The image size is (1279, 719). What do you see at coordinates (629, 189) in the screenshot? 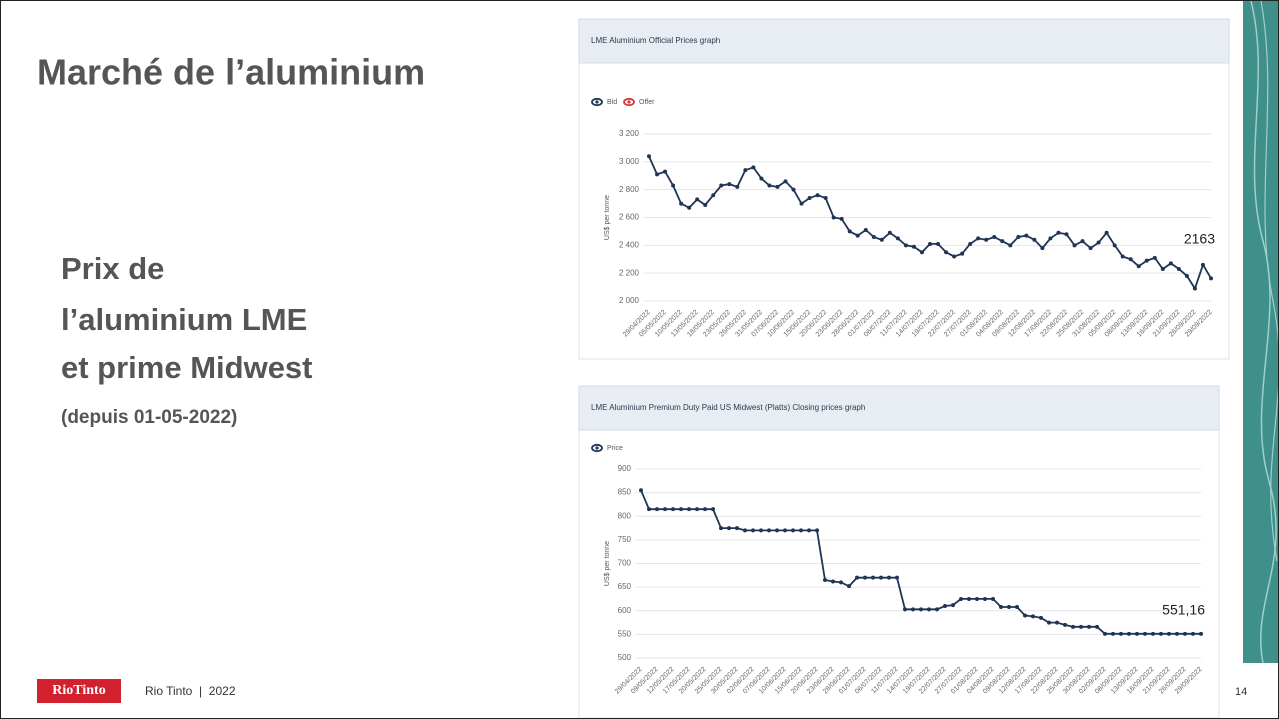
I see `y-tick-label: 2 800` at bounding box center [629, 189].